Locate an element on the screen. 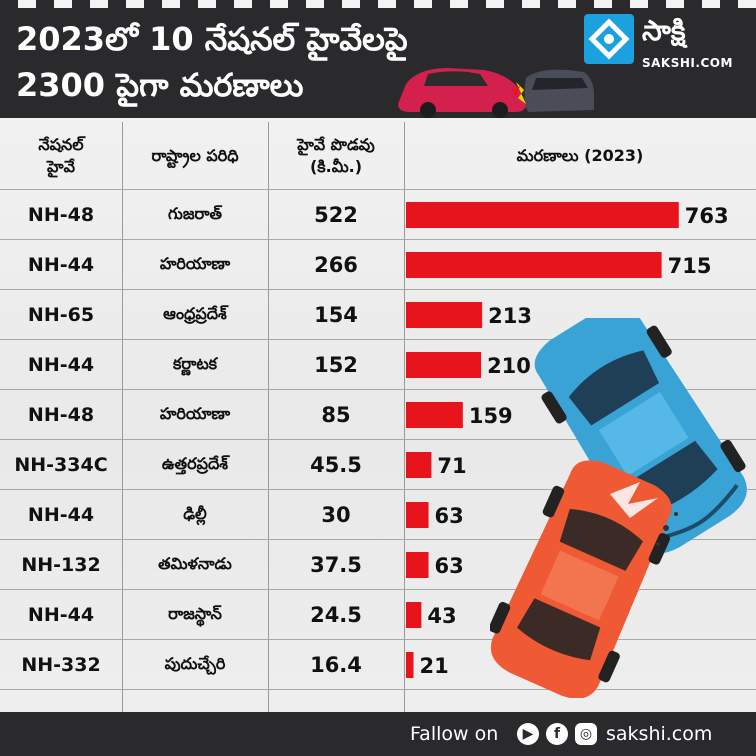  brand-logo-icon is located at coordinates (609, 39).